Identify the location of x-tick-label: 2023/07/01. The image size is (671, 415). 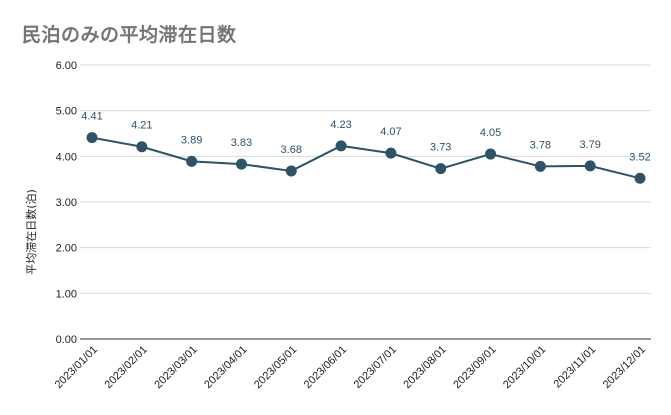
(375, 367).